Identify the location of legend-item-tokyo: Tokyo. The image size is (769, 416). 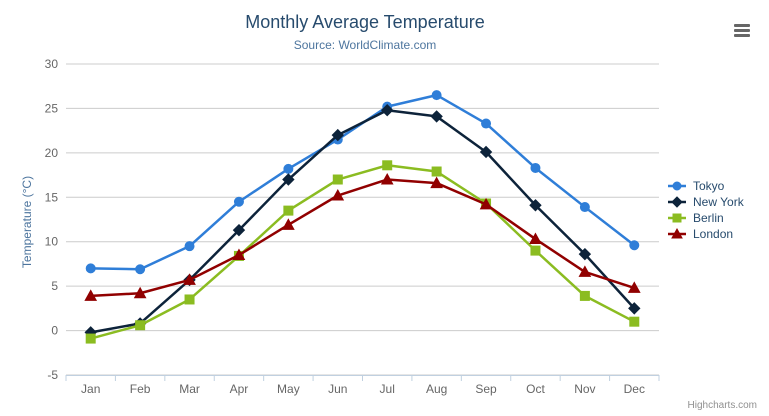
(706, 186).